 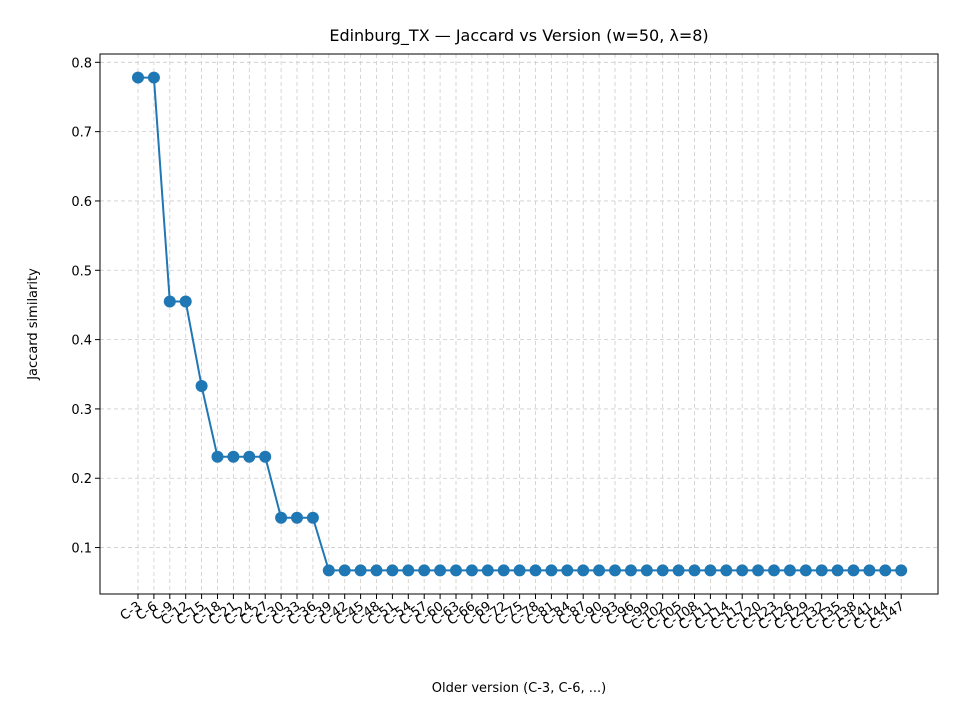 What do you see at coordinates (33, 324) in the screenshot?
I see `y-axis-label: Jaccard similarity` at bounding box center [33, 324].